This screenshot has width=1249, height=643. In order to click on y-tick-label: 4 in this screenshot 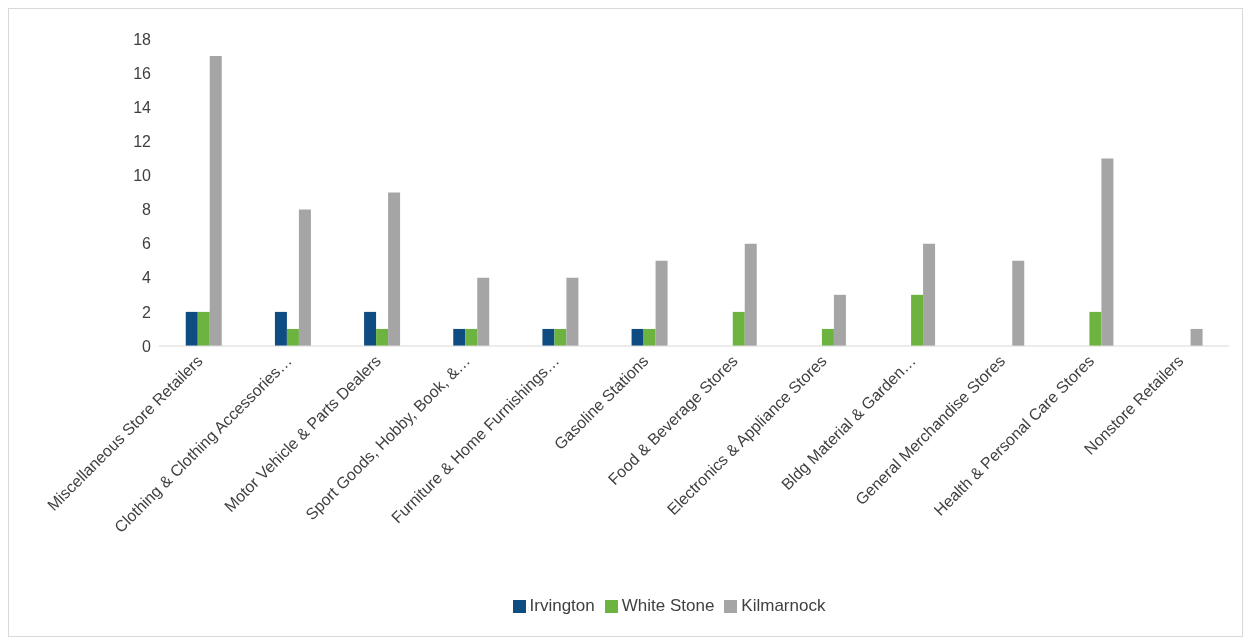, I will do `click(147, 278)`.